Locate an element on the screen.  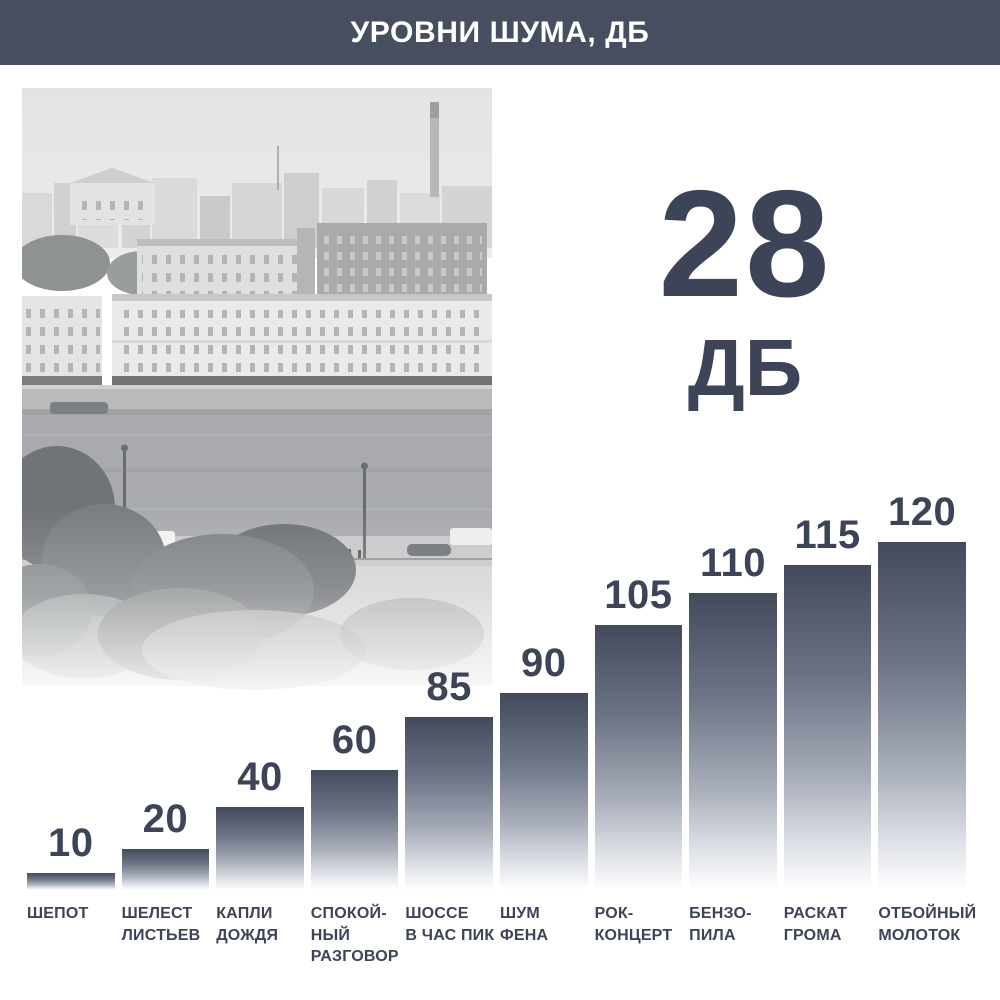
bar-column: 60 СПОКОЙ- НЫЙ РАЗГОВОР is located at coordinates (354, 740).